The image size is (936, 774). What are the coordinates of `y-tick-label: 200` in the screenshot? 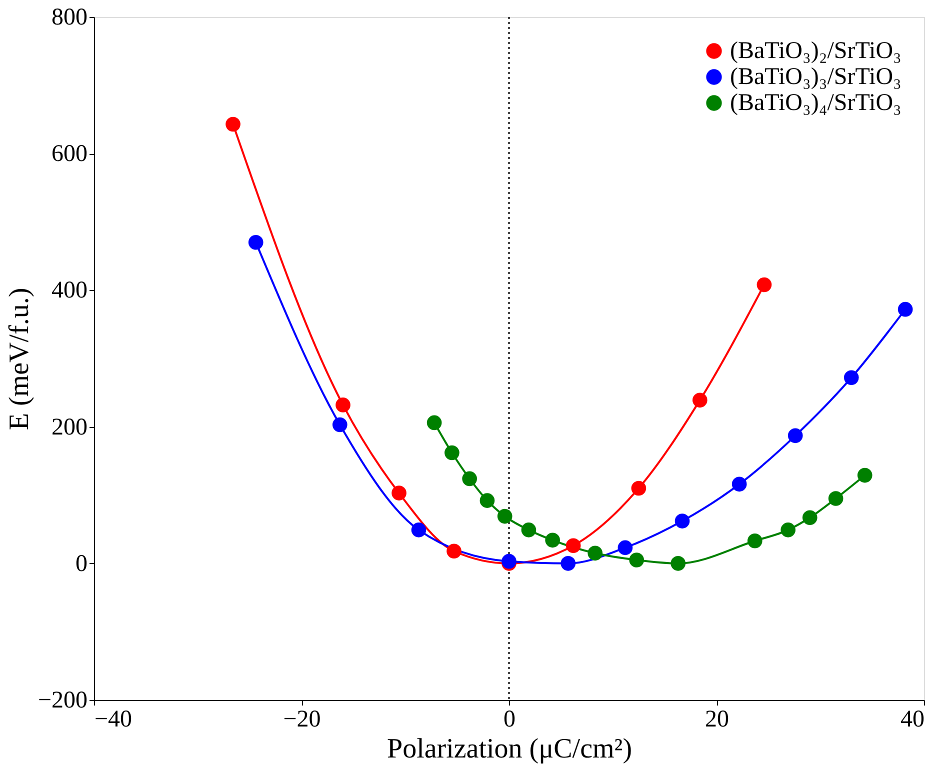 It's located at (70, 427).